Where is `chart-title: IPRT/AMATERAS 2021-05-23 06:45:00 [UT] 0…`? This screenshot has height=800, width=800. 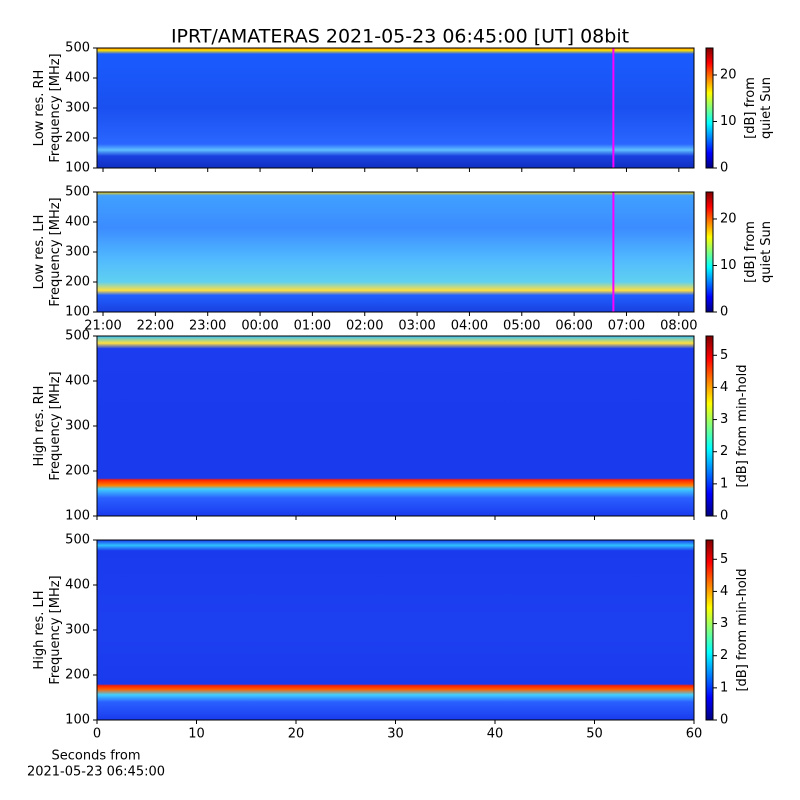 chart-title: IPRT/AMATERAS 2021-05-23 06:45:00 [UT] 0… is located at coordinates (400, 37).